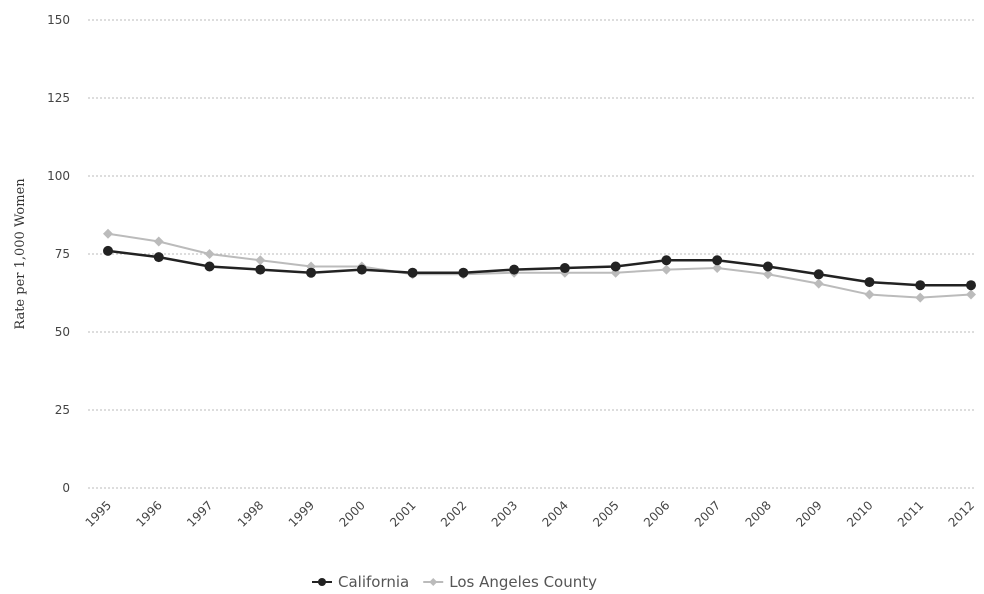 This screenshot has width=984, height=594. I want to click on x-tick-label: 1995, so click(98, 513).